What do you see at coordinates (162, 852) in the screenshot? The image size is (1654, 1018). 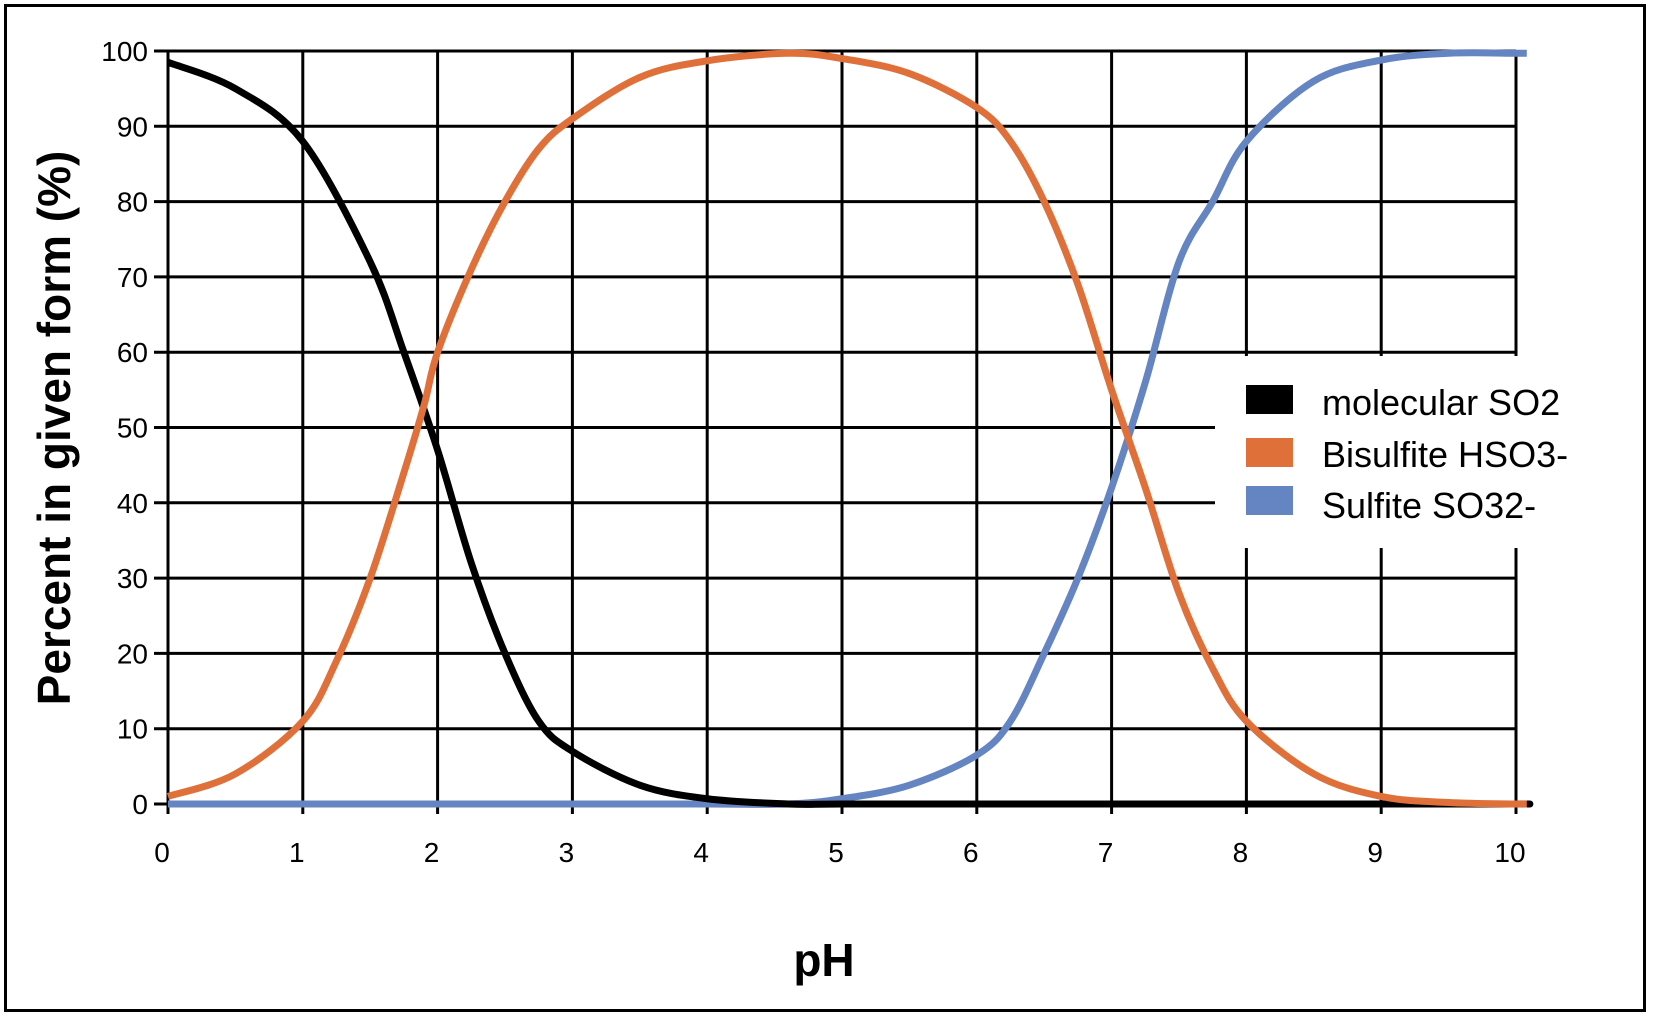 I see `x-tick-label: 0` at bounding box center [162, 852].